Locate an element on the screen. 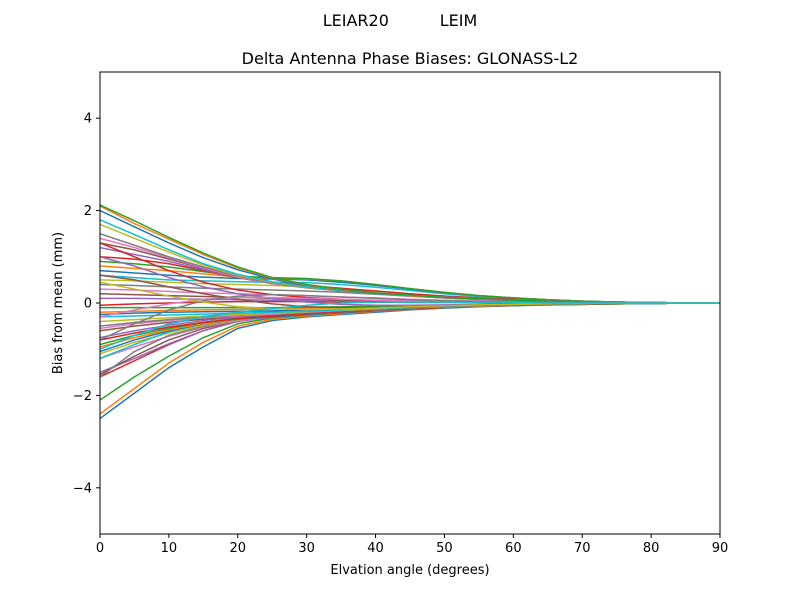 This screenshot has height=600, width=800. y-tick-label: −2 is located at coordinates (82, 396).